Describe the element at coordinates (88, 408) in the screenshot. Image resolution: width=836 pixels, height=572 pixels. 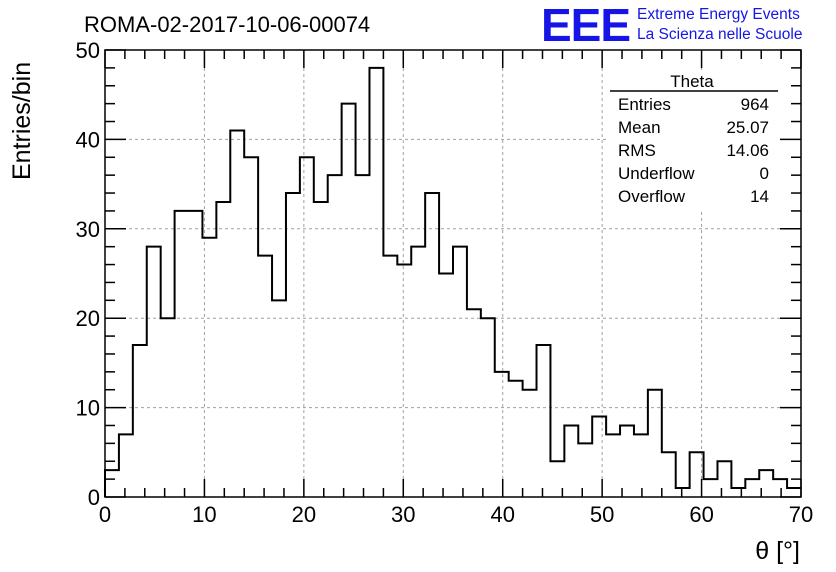
I see `y-tick-label: 10` at that location.